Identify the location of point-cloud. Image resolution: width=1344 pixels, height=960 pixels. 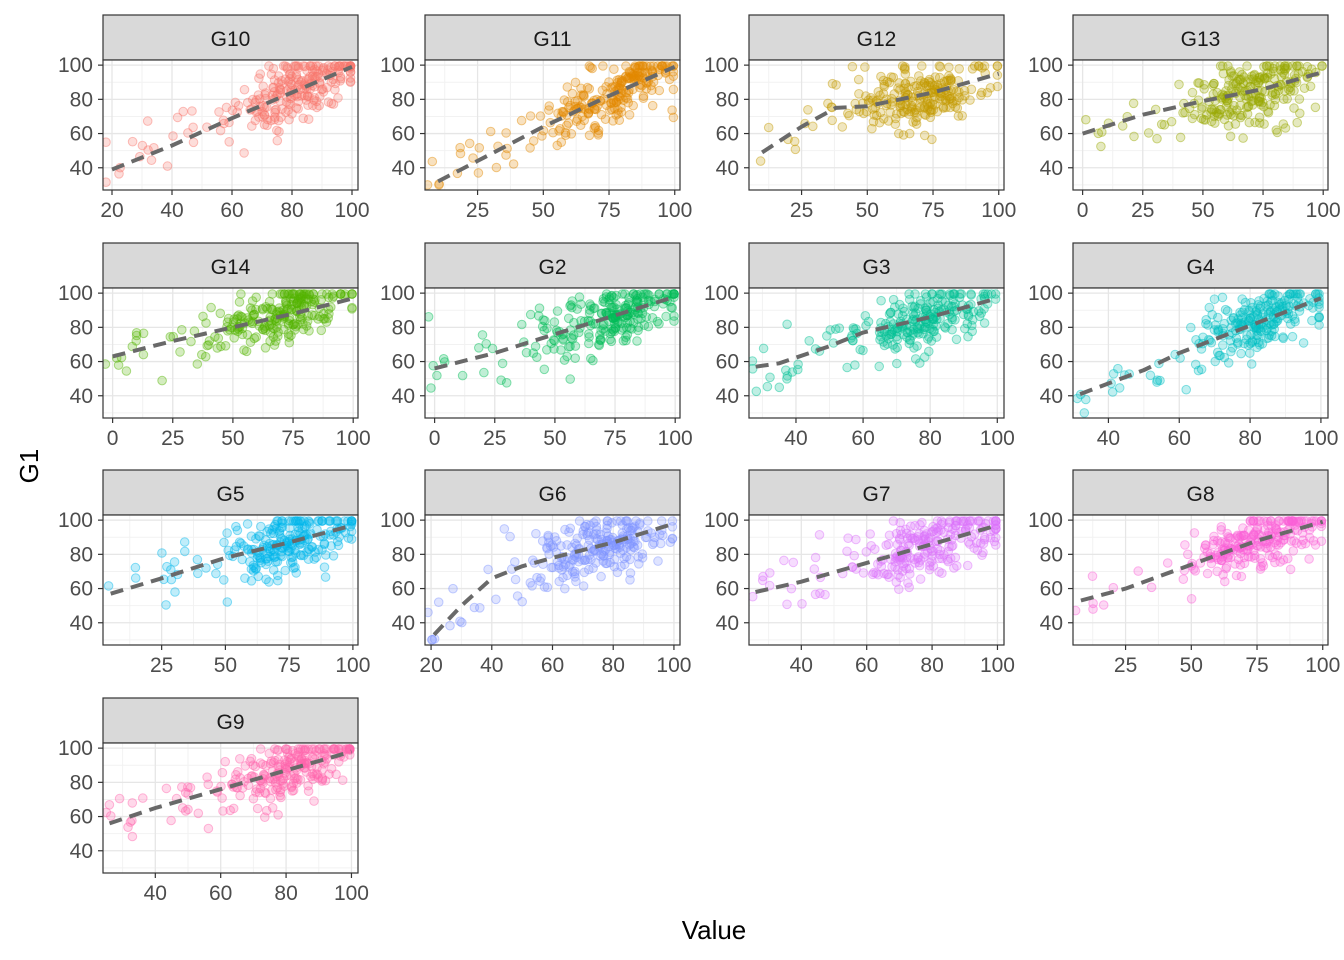
(879, 113).